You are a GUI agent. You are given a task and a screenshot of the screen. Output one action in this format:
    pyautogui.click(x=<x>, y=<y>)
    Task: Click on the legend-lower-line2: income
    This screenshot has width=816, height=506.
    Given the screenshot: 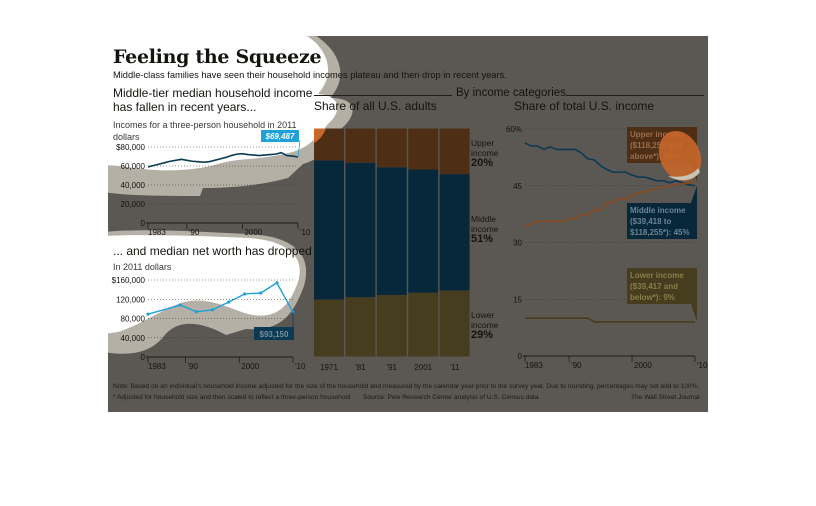 What is the action you would take?
    pyautogui.click(x=485, y=325)
    